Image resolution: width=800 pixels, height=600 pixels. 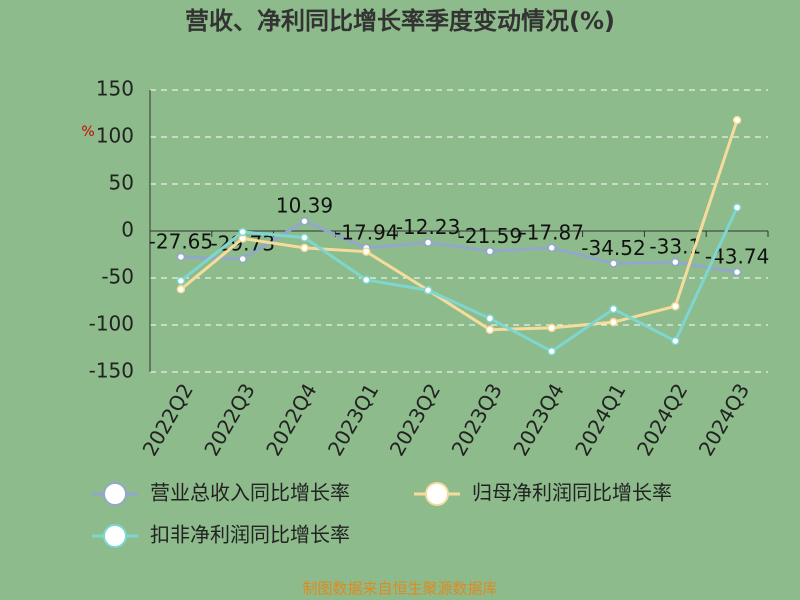 I want to click on data-label: -17.87, so click(x=551, y=232).